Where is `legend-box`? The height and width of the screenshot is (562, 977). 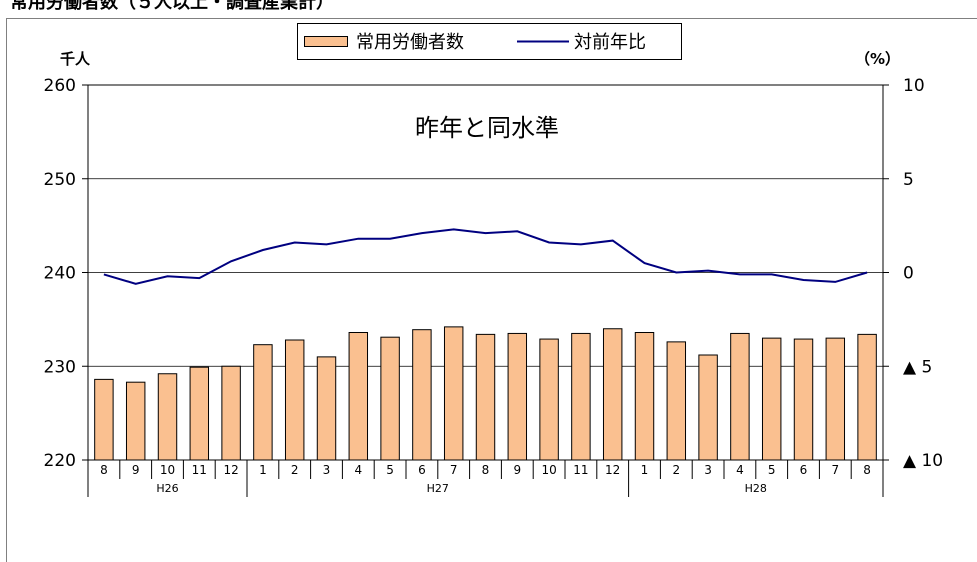 legend-box is located at coordinates (489, 41).